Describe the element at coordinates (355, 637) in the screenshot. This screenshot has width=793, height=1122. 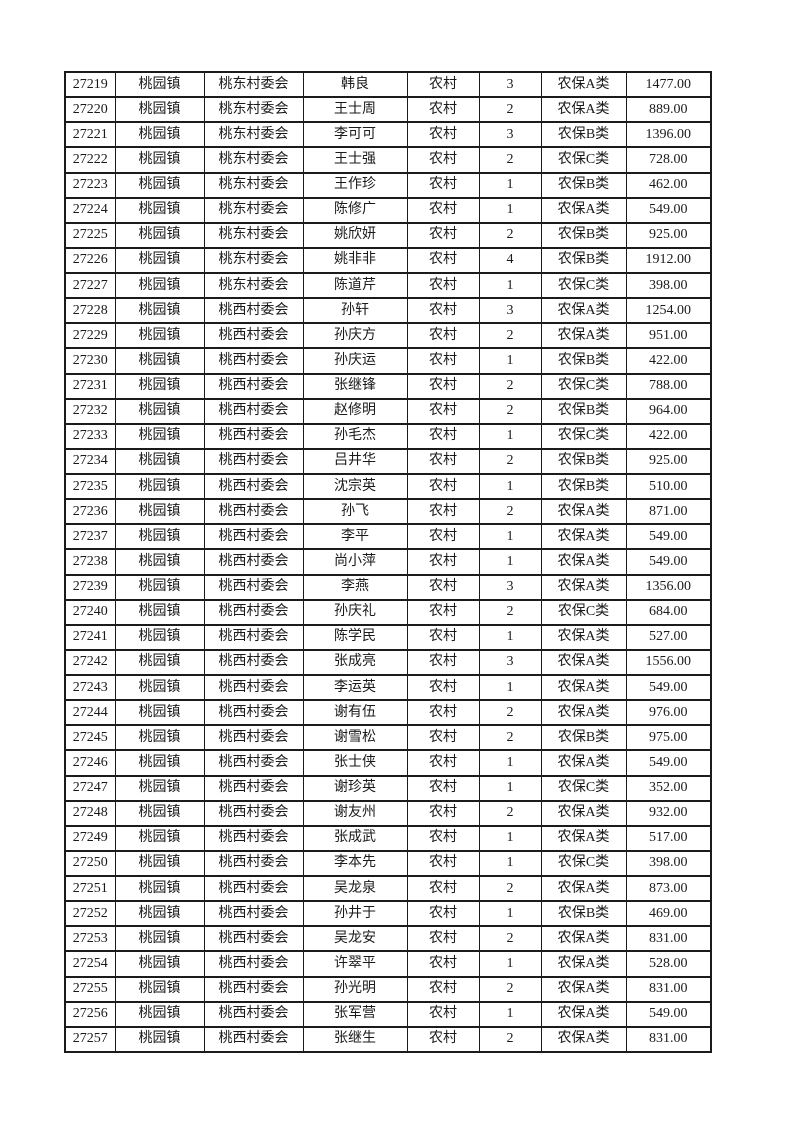
I see `cell-person-name: 陈学民` at that location.